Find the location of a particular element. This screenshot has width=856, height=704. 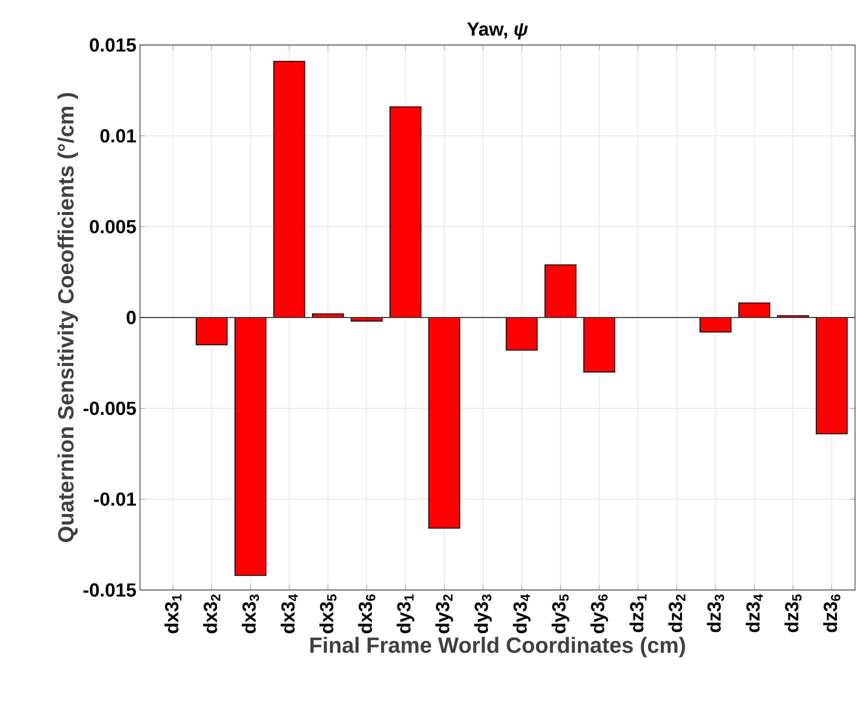

chart-title: Yaw, ψ is located at coordinates (497, 31).